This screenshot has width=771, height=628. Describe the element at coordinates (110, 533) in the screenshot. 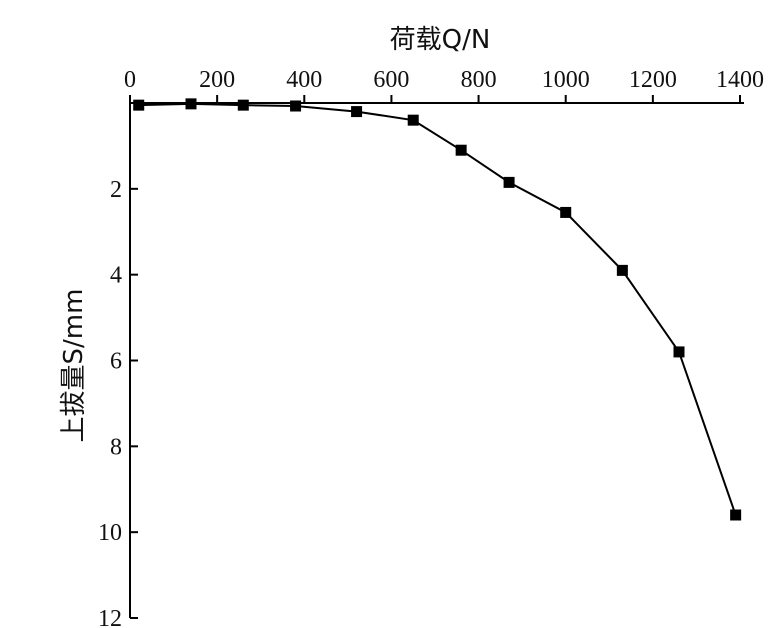

I see `y-tick-label: 10` at that location.